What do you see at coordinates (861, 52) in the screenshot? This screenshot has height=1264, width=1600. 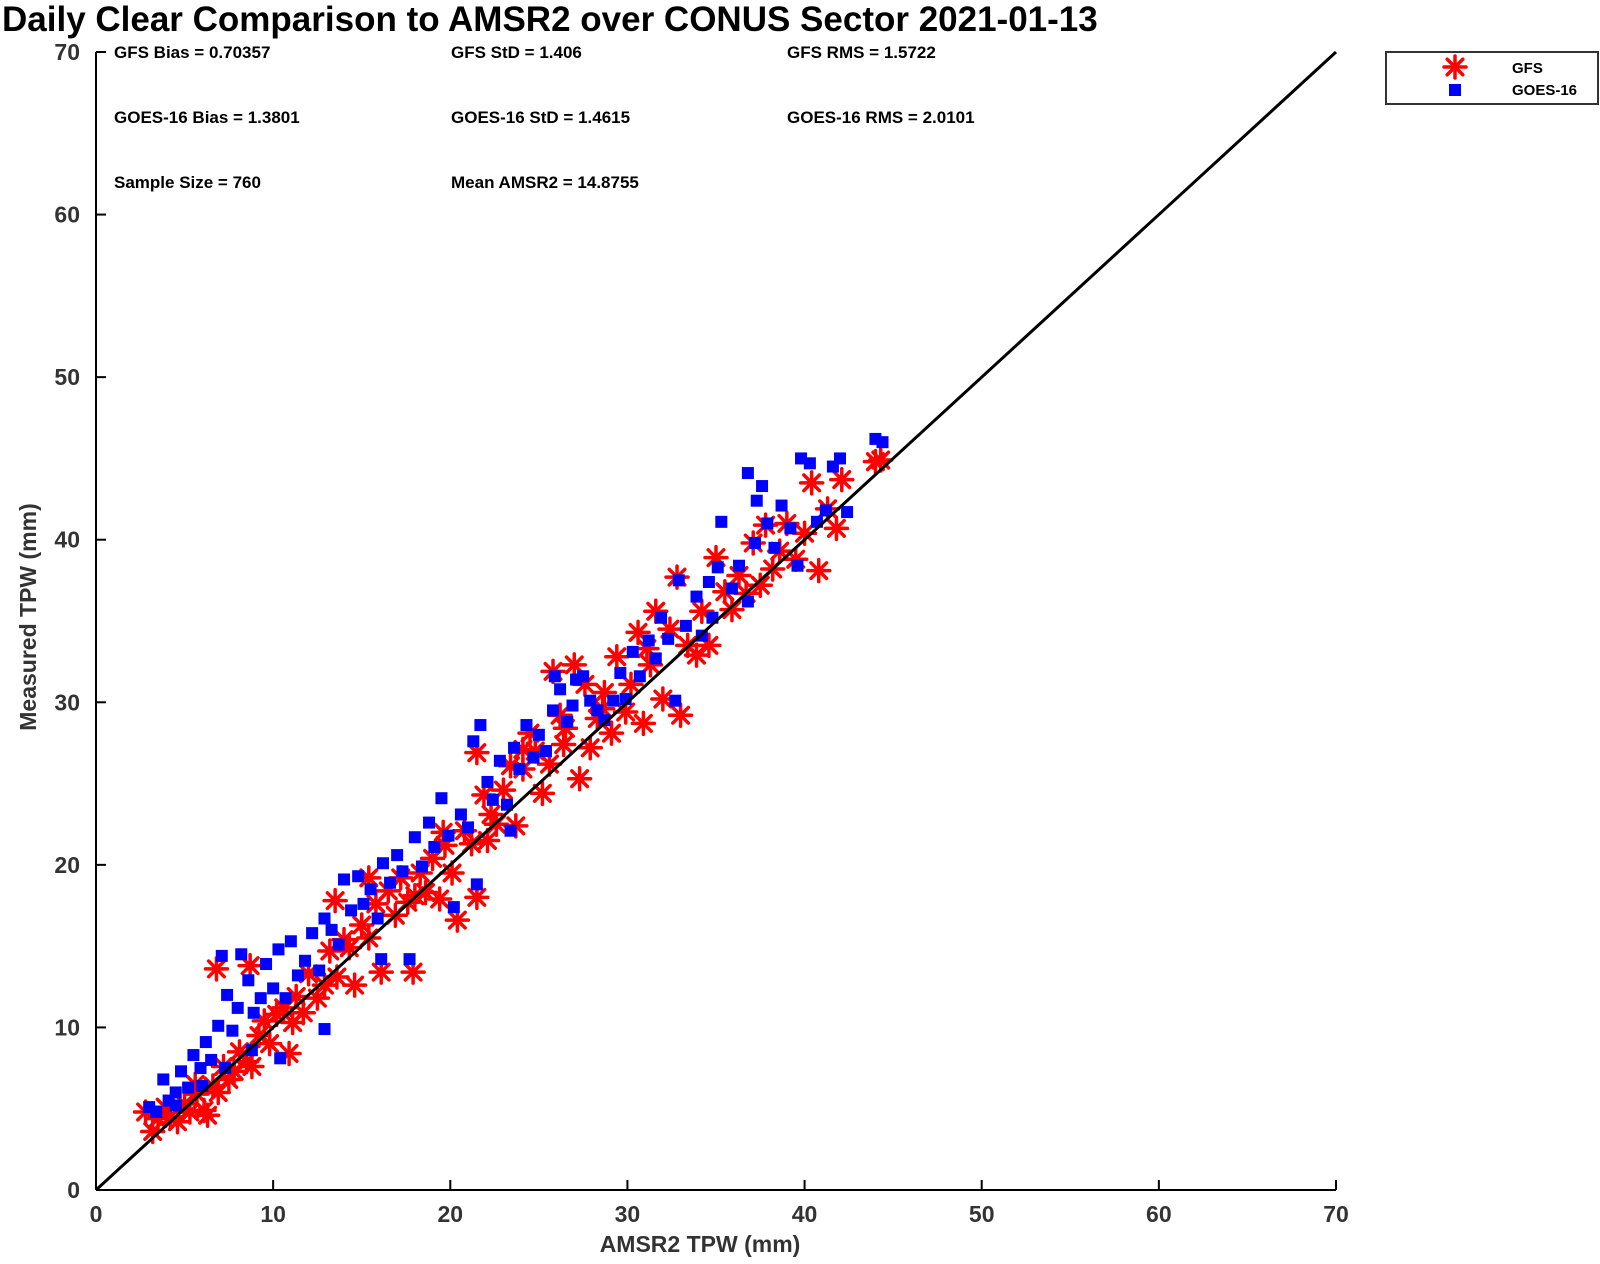 I see `stat-annotation: GFS RMS = 1.5722` at bounding box center [861, 52].